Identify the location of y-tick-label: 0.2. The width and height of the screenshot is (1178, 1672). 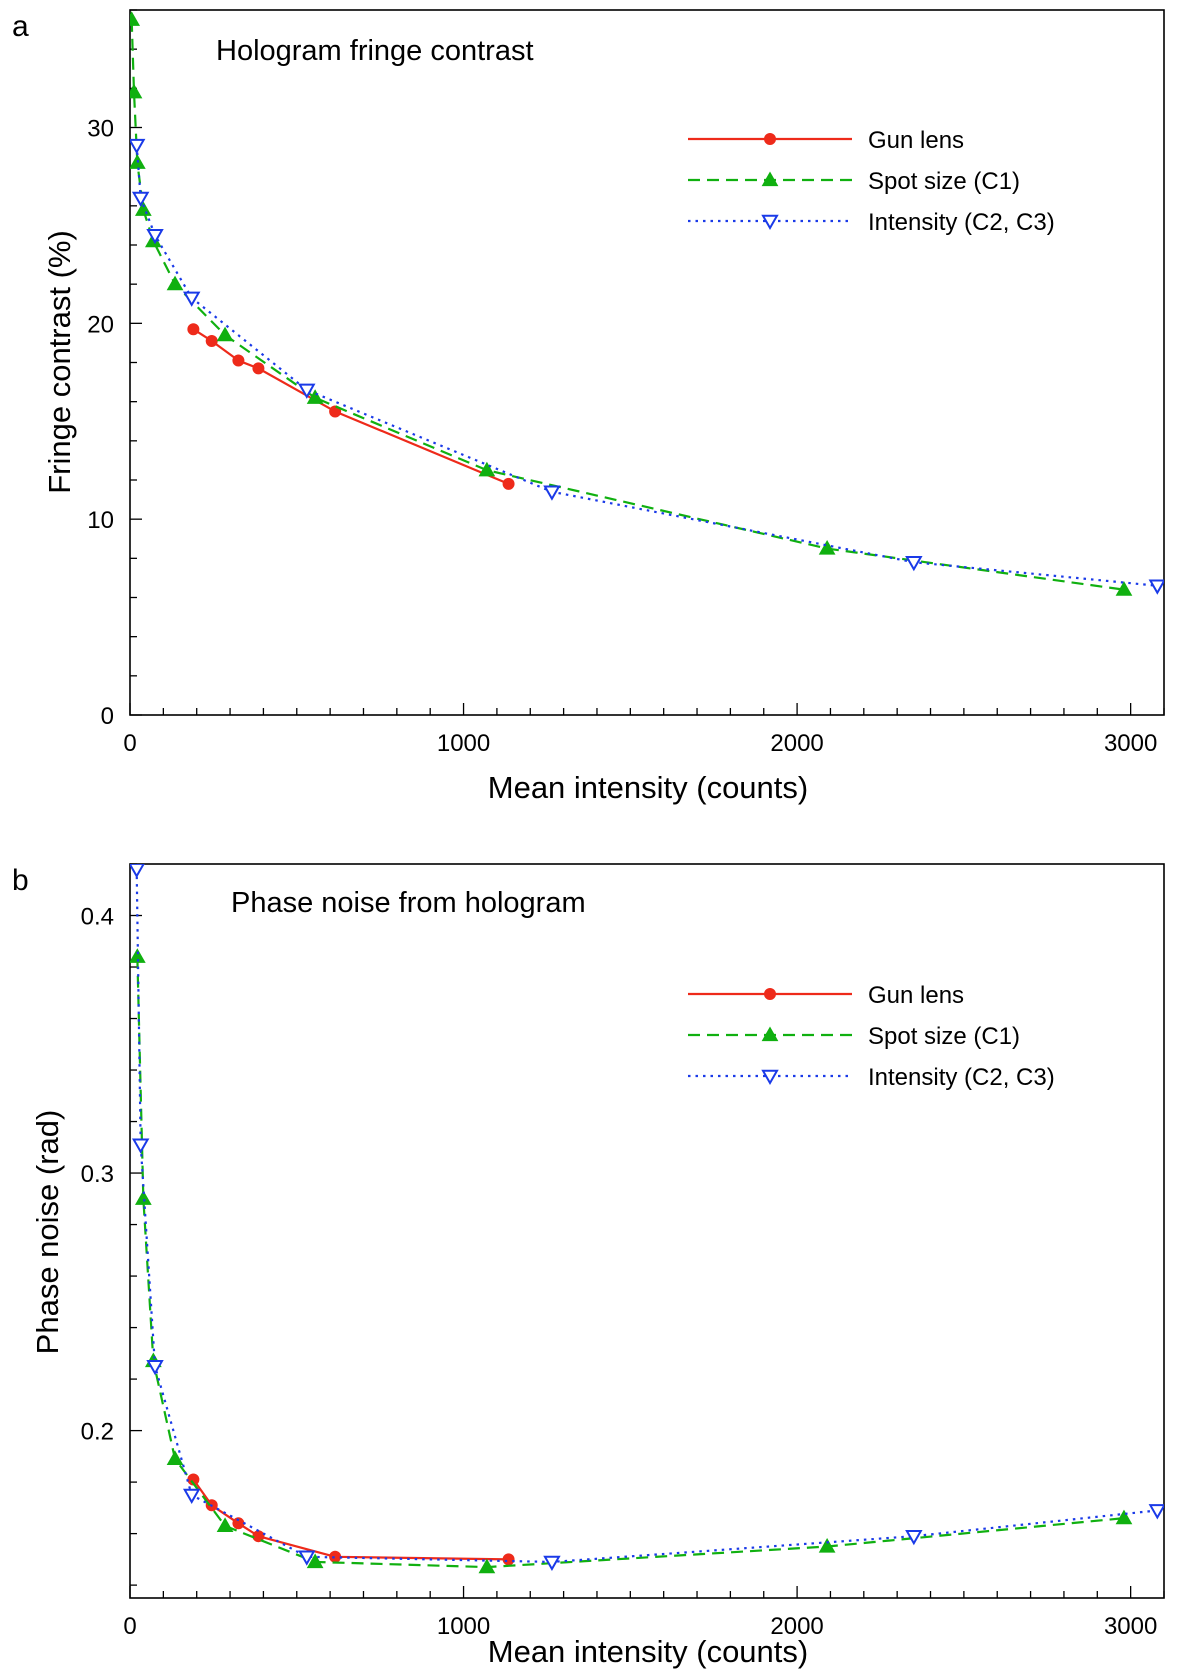
(97, 1432).